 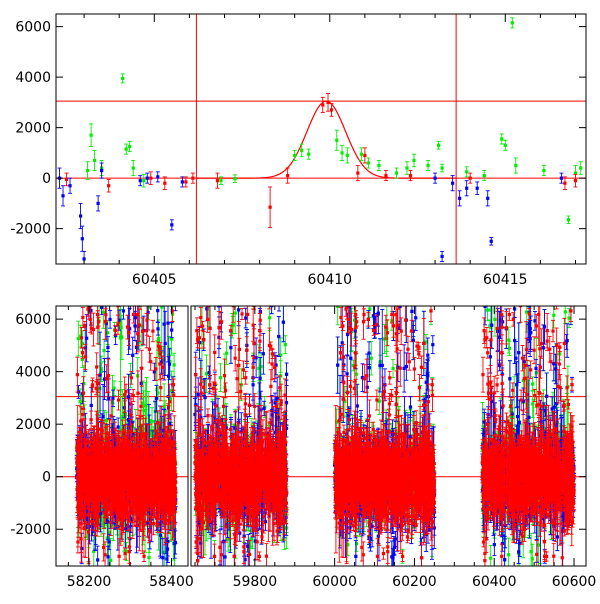 What do you see at coordinates (326, 139) in the screenshot?
I see `model-curve` at bounding box center [326, 139].